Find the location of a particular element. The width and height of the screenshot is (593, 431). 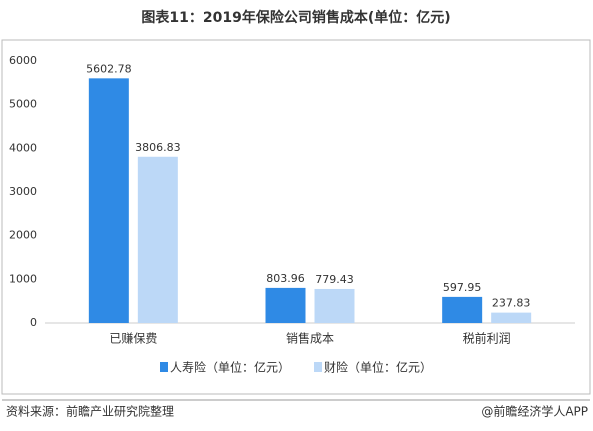

value-label: 237.83 is located at coordinates (511, 303).